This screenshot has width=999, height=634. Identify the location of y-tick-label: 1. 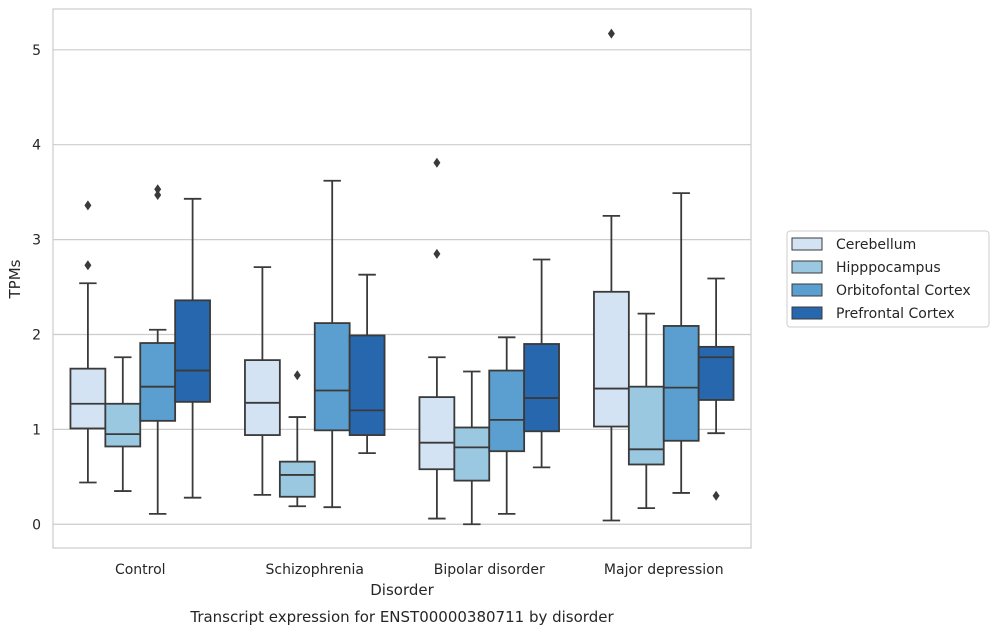
(36, 430).